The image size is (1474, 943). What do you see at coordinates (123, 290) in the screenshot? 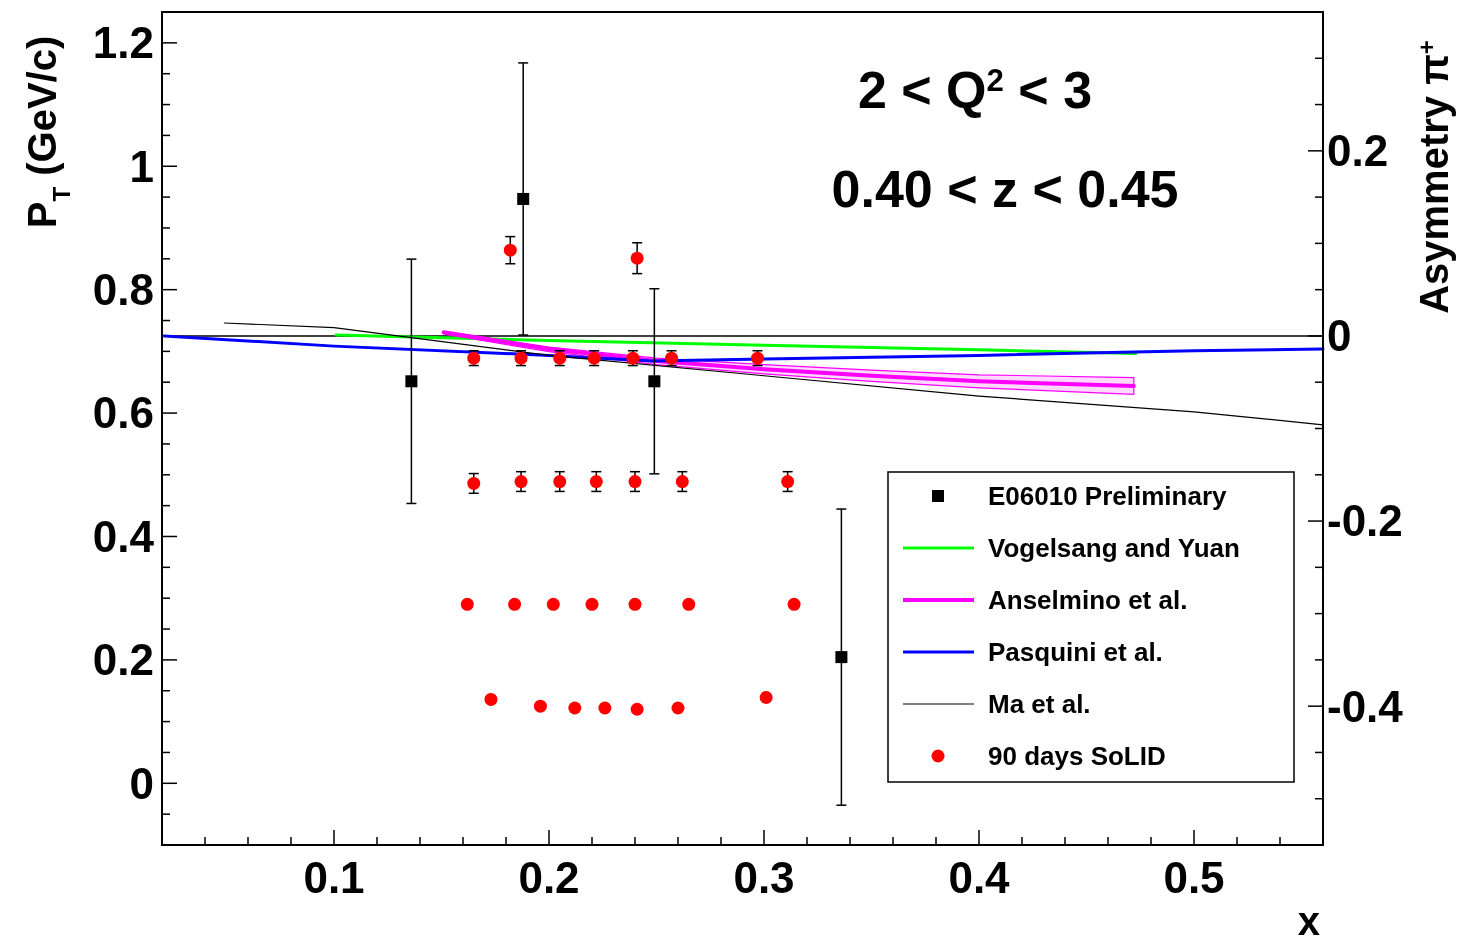
I see `y-tick-label: 0.8` at bounding box center [123, 290].